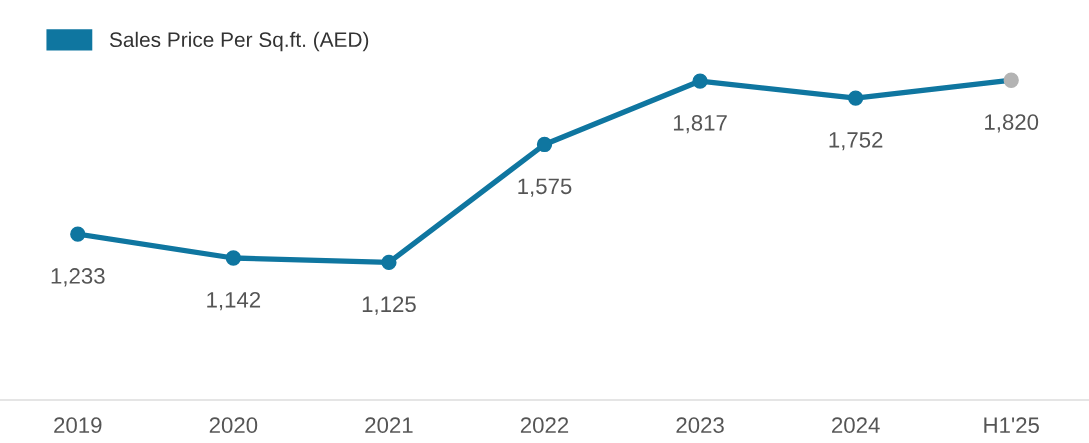 The width and height of the screenshot is (1089, 443). Describe the element at coordinates (1011, 425) in the screenshot. I see `x-tick-label: H1'25` at that location.